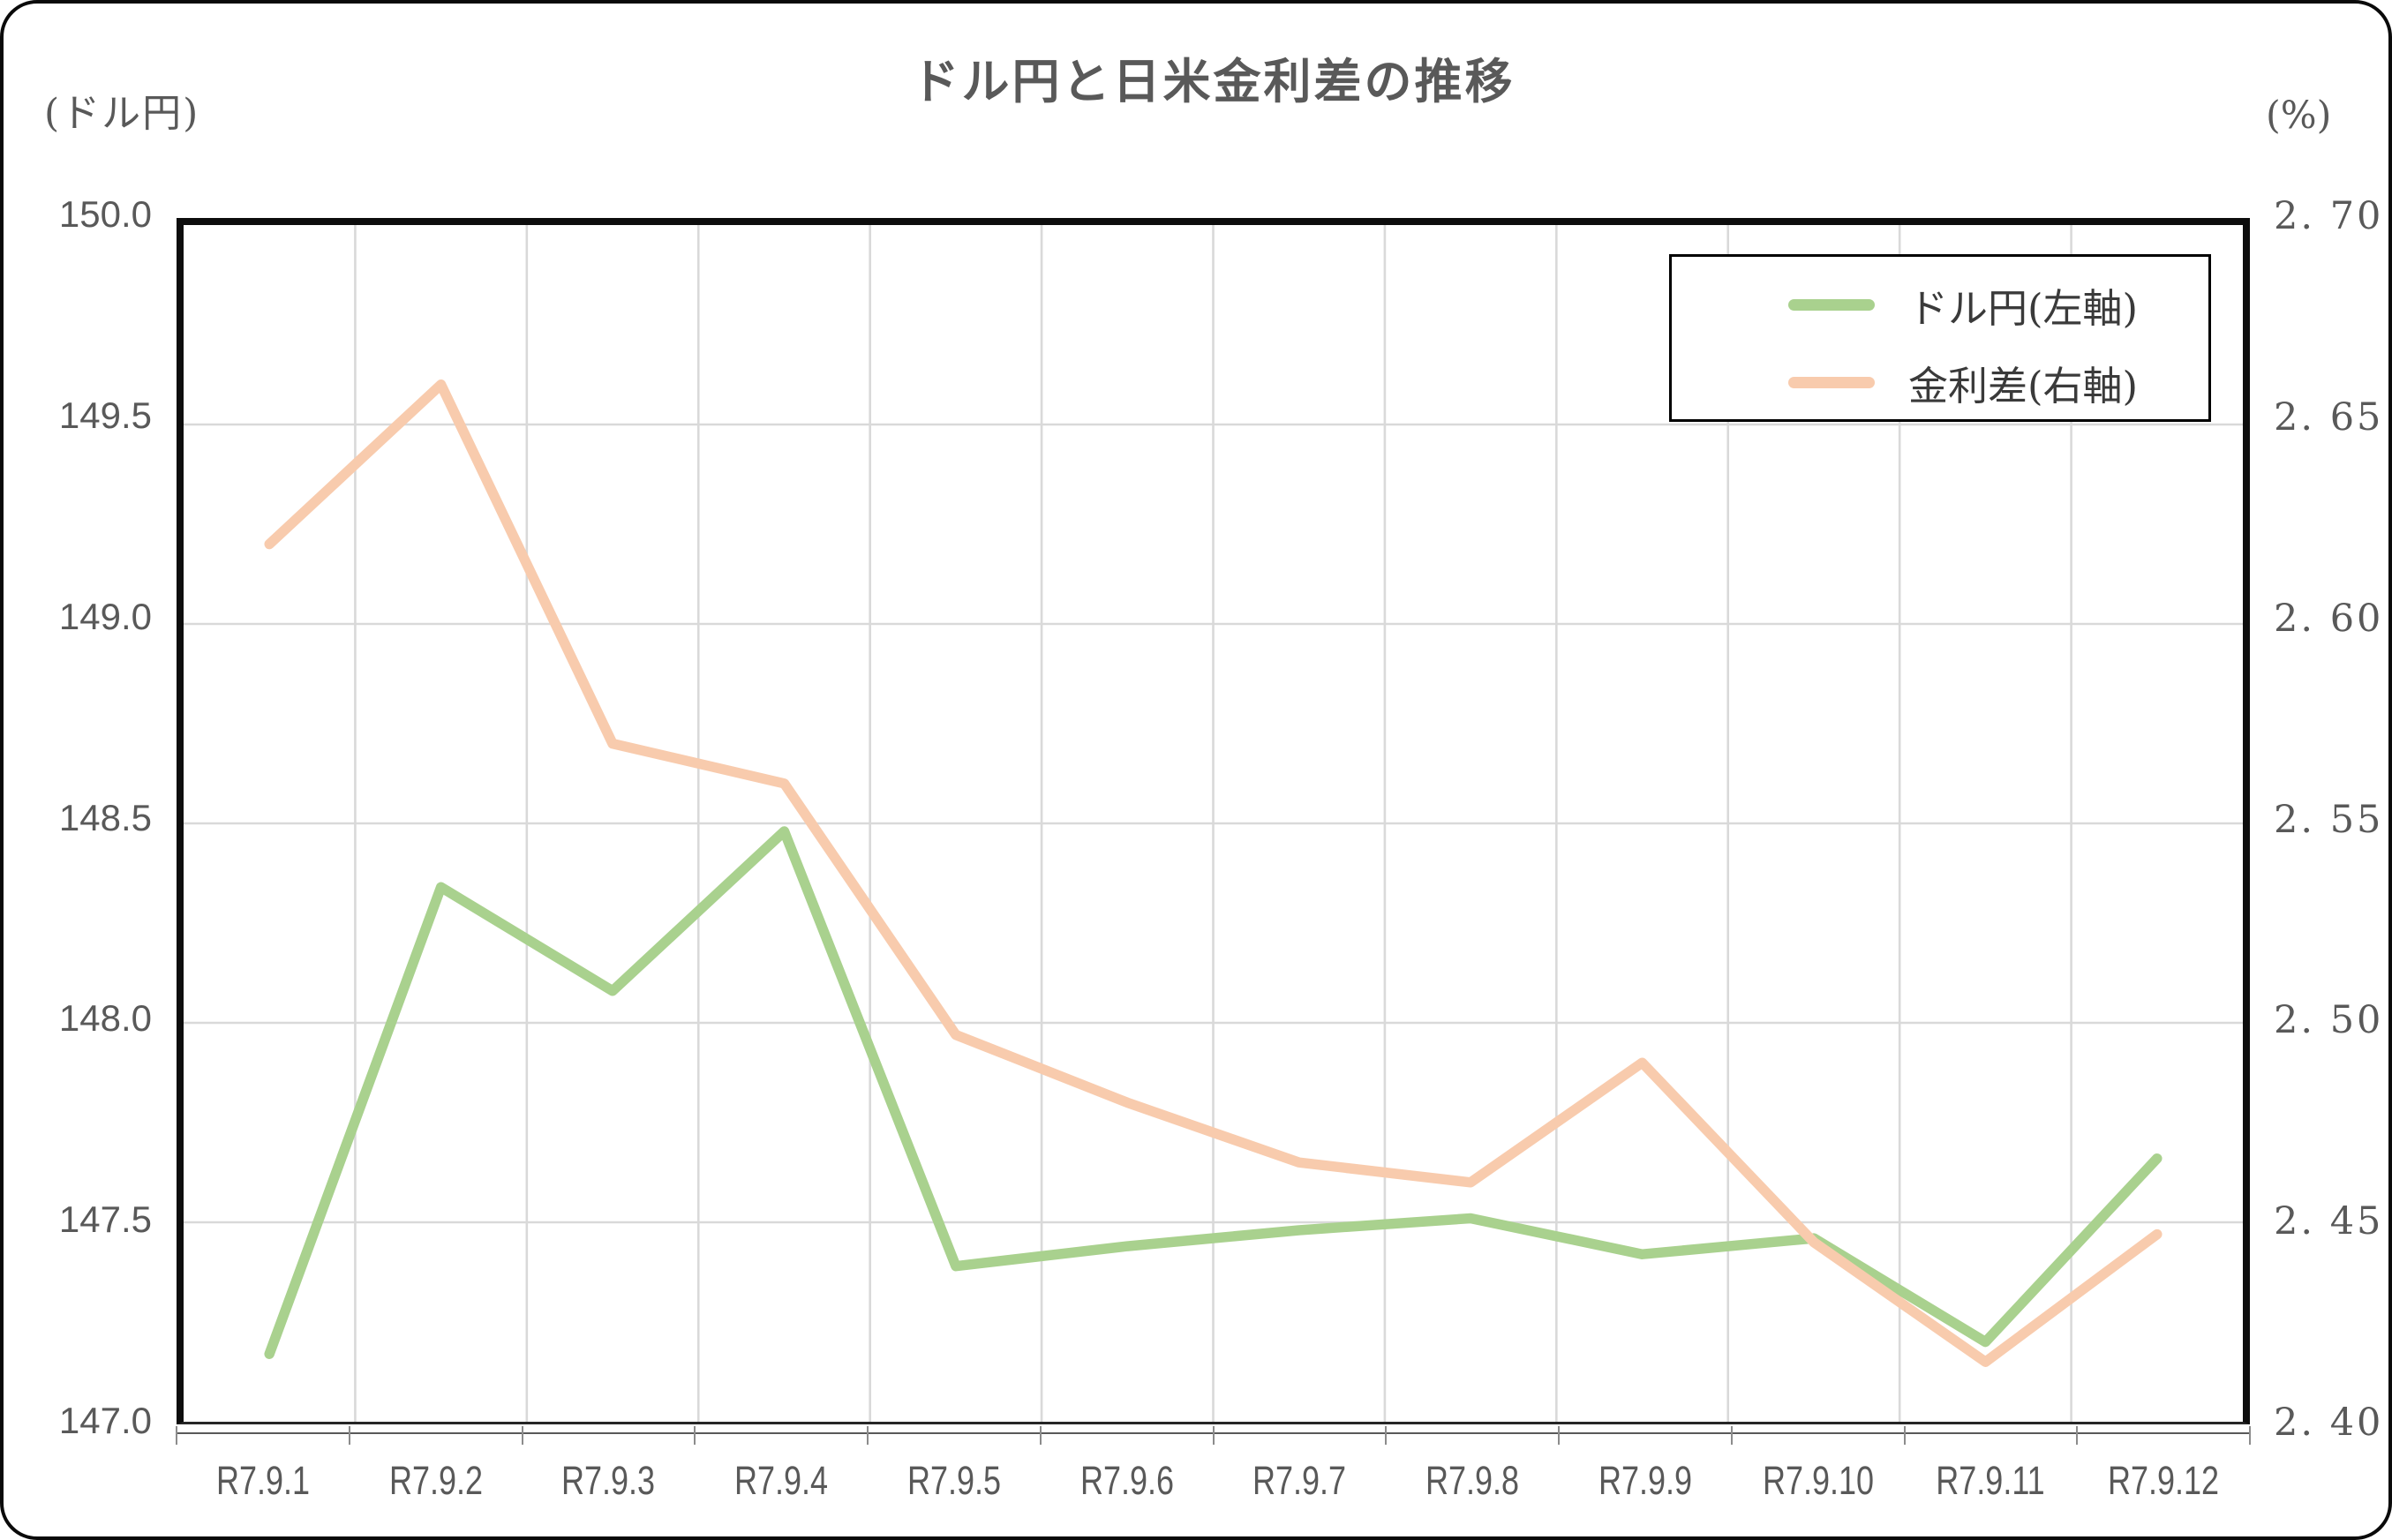 Image resolution: width=2392 pixels, height=1540 pixels. Describe the element at coordinates (2024, 308) in the screenshot. I see `legend-item-label: ドル円(左軸)` at that location.